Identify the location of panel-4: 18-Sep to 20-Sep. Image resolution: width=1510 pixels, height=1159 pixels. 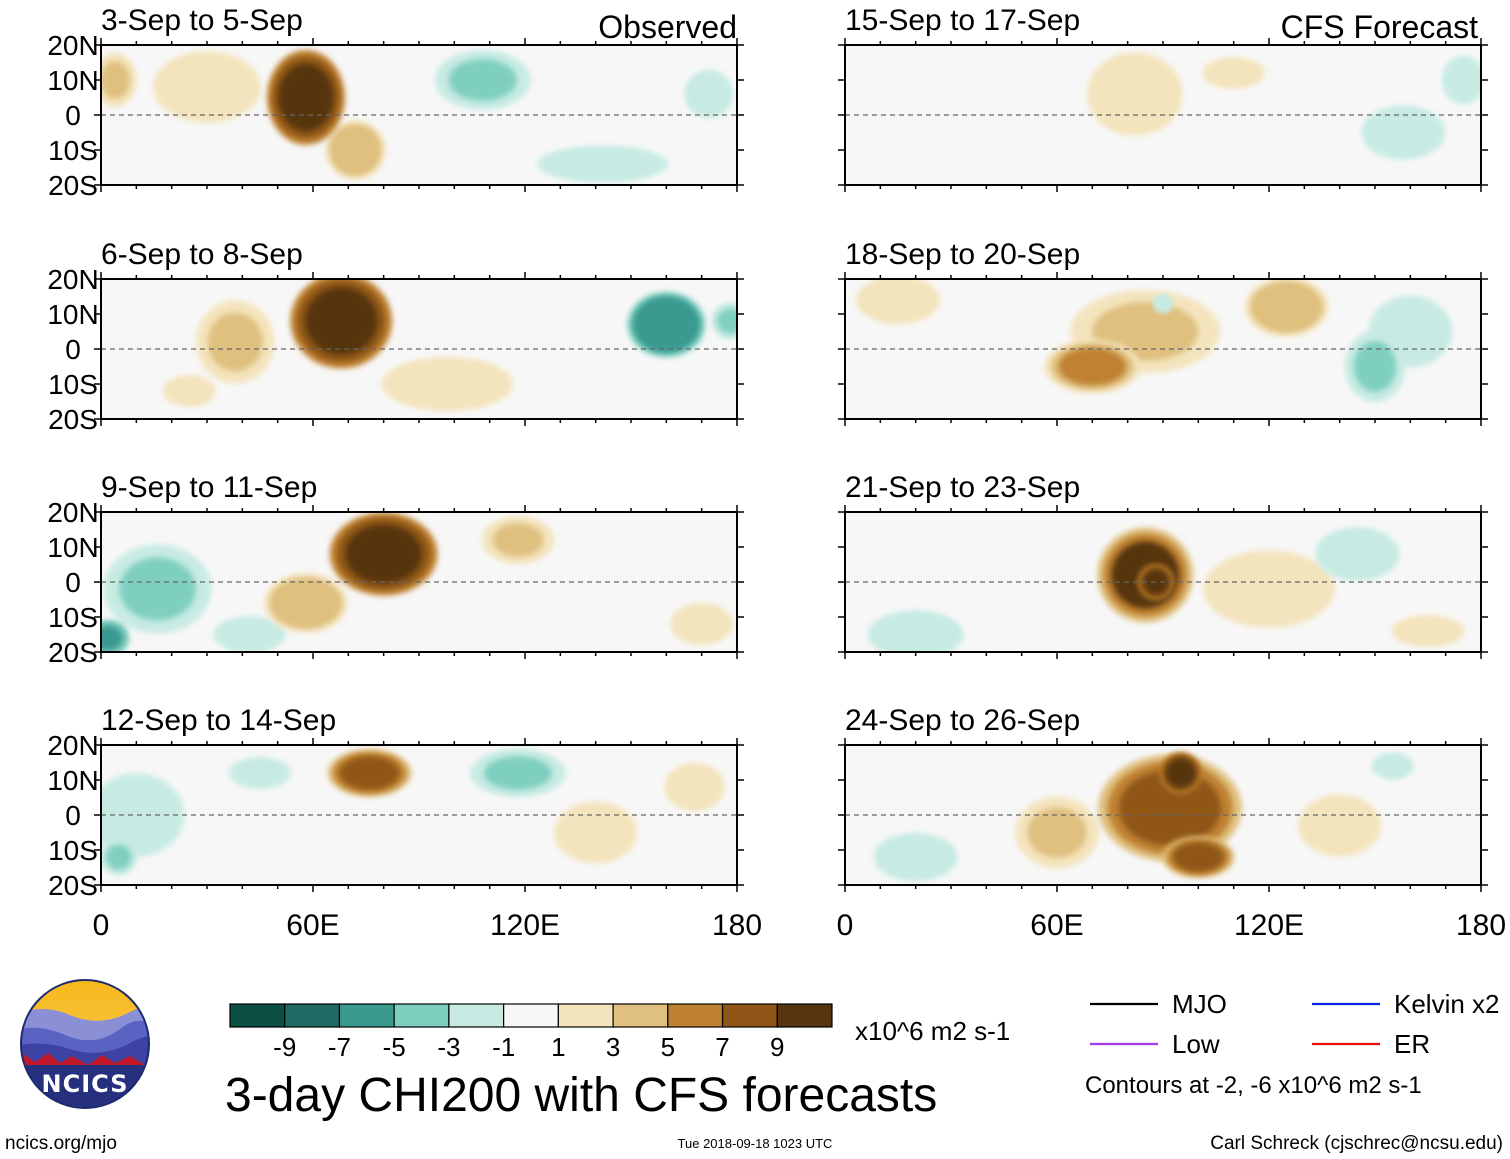
(1163, 332).